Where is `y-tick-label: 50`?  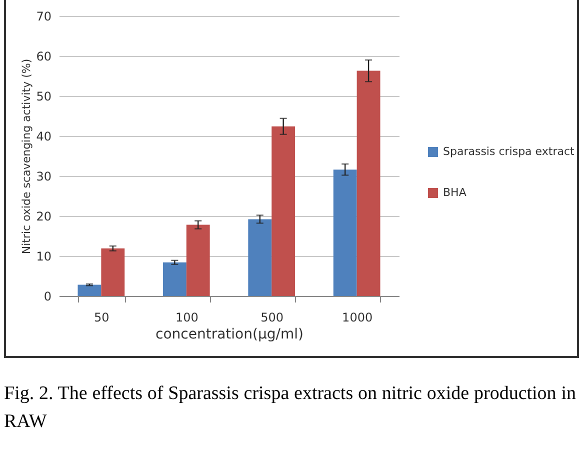 y-tick-label: 50 is located at coordinates (44, 97).